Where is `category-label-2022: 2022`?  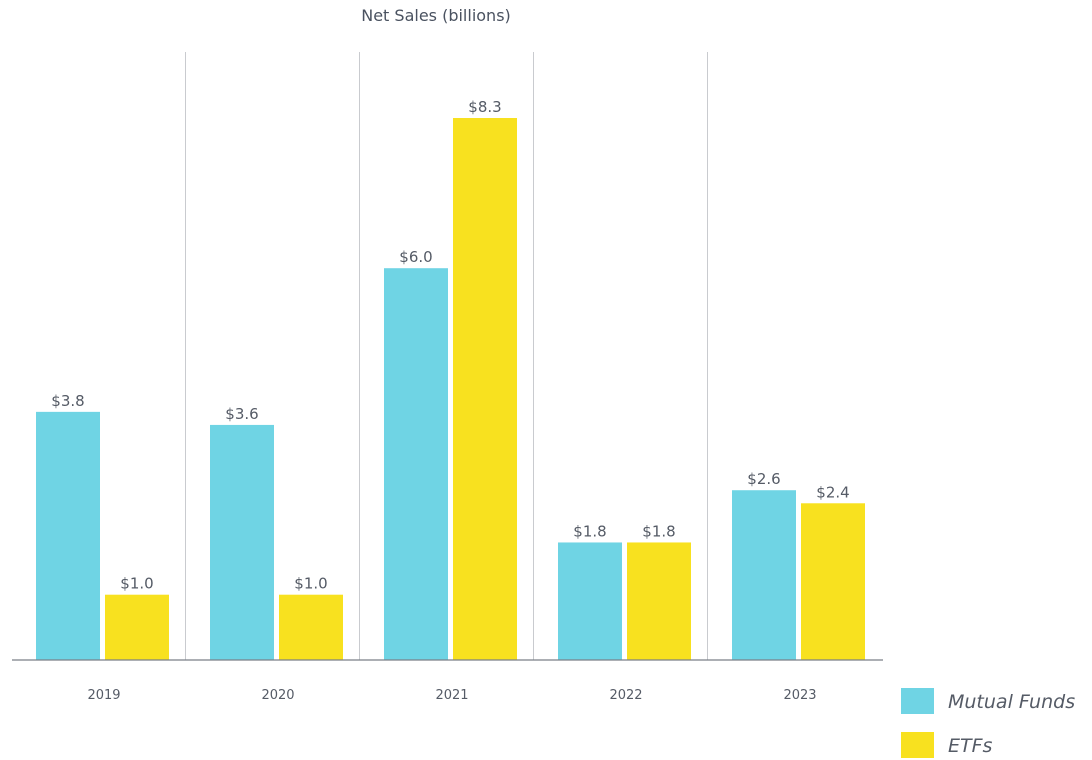 category-label-2022: 2022 is located at coordinates (625, 695).